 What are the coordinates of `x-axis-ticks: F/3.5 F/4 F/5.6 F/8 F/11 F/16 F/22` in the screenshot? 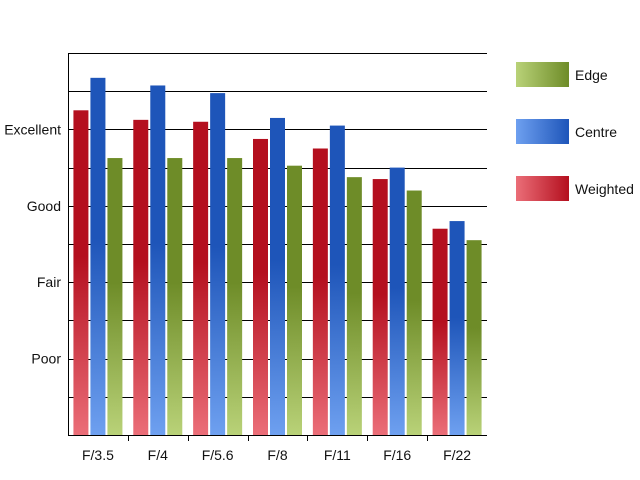 It's located at (276, 455).